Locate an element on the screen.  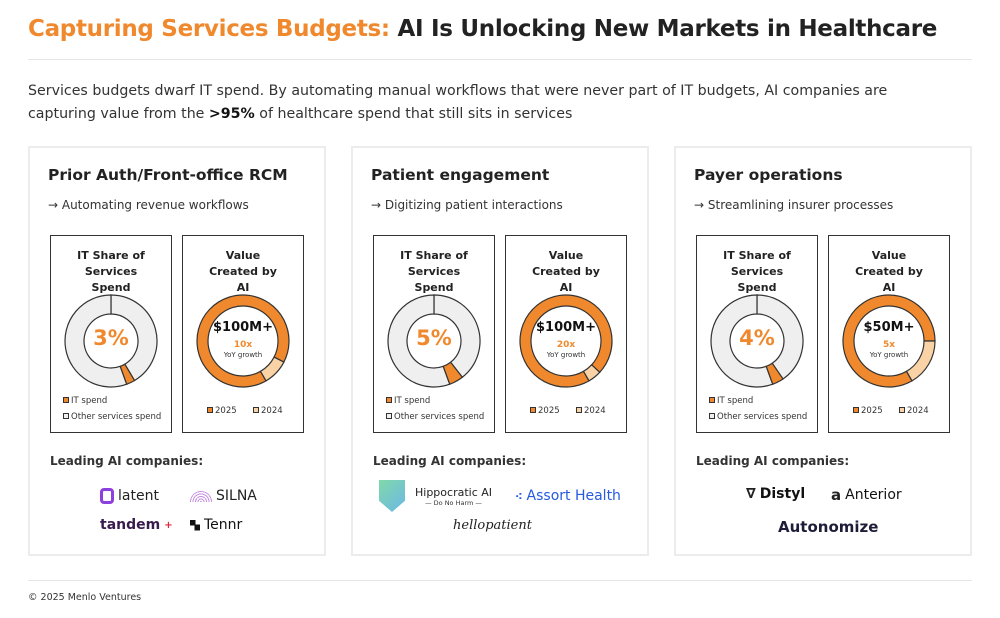
company-logo-hellopatient: hellopatient is located at coordinates (492, 525).